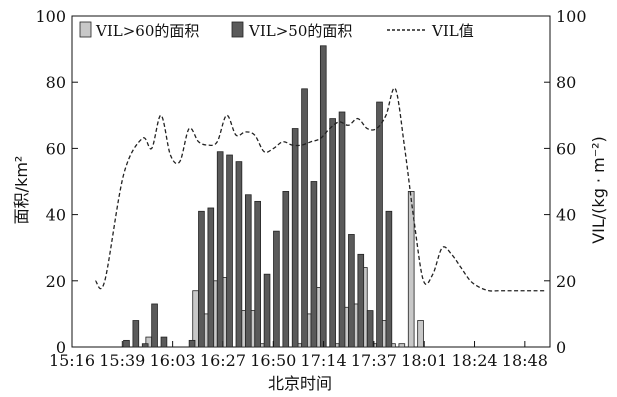 The height and width of the screenshot is (397, 617). I want to click on y-tick-label-right: 20, so click(566, 281).